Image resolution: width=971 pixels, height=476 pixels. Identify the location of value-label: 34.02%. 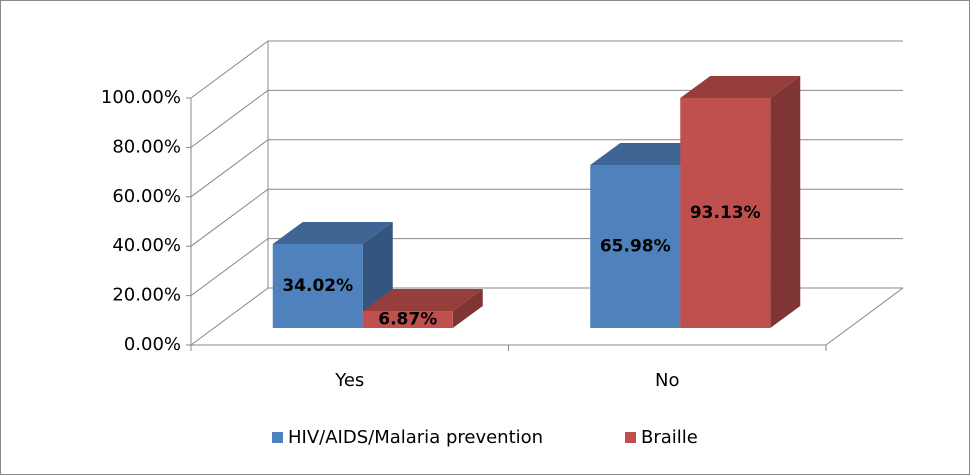
(317, 286).